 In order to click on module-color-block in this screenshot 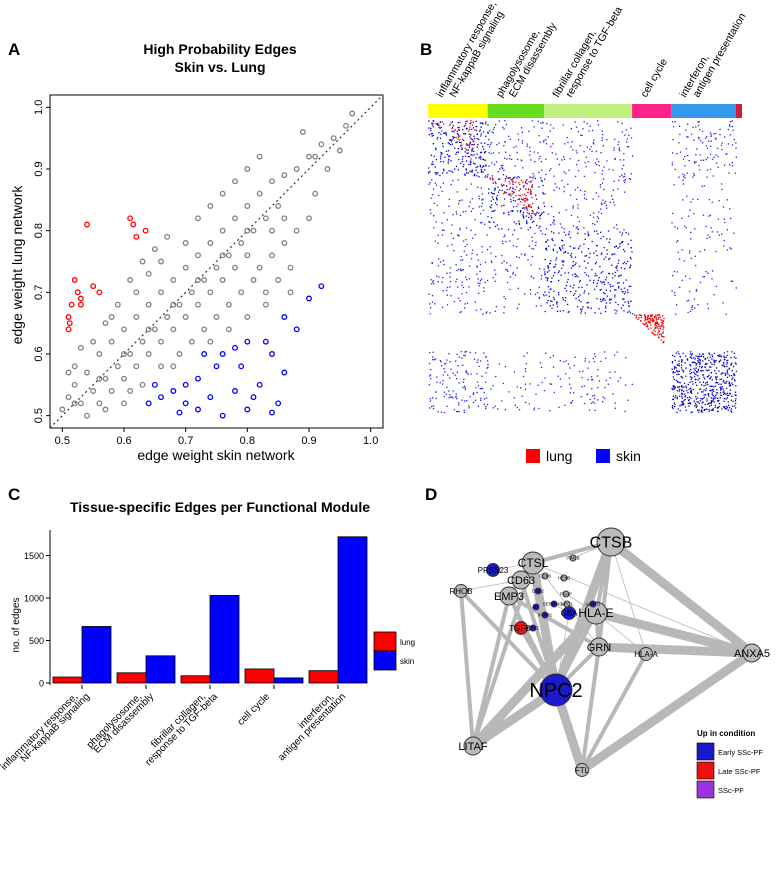, I will do `click(738, 111)`.